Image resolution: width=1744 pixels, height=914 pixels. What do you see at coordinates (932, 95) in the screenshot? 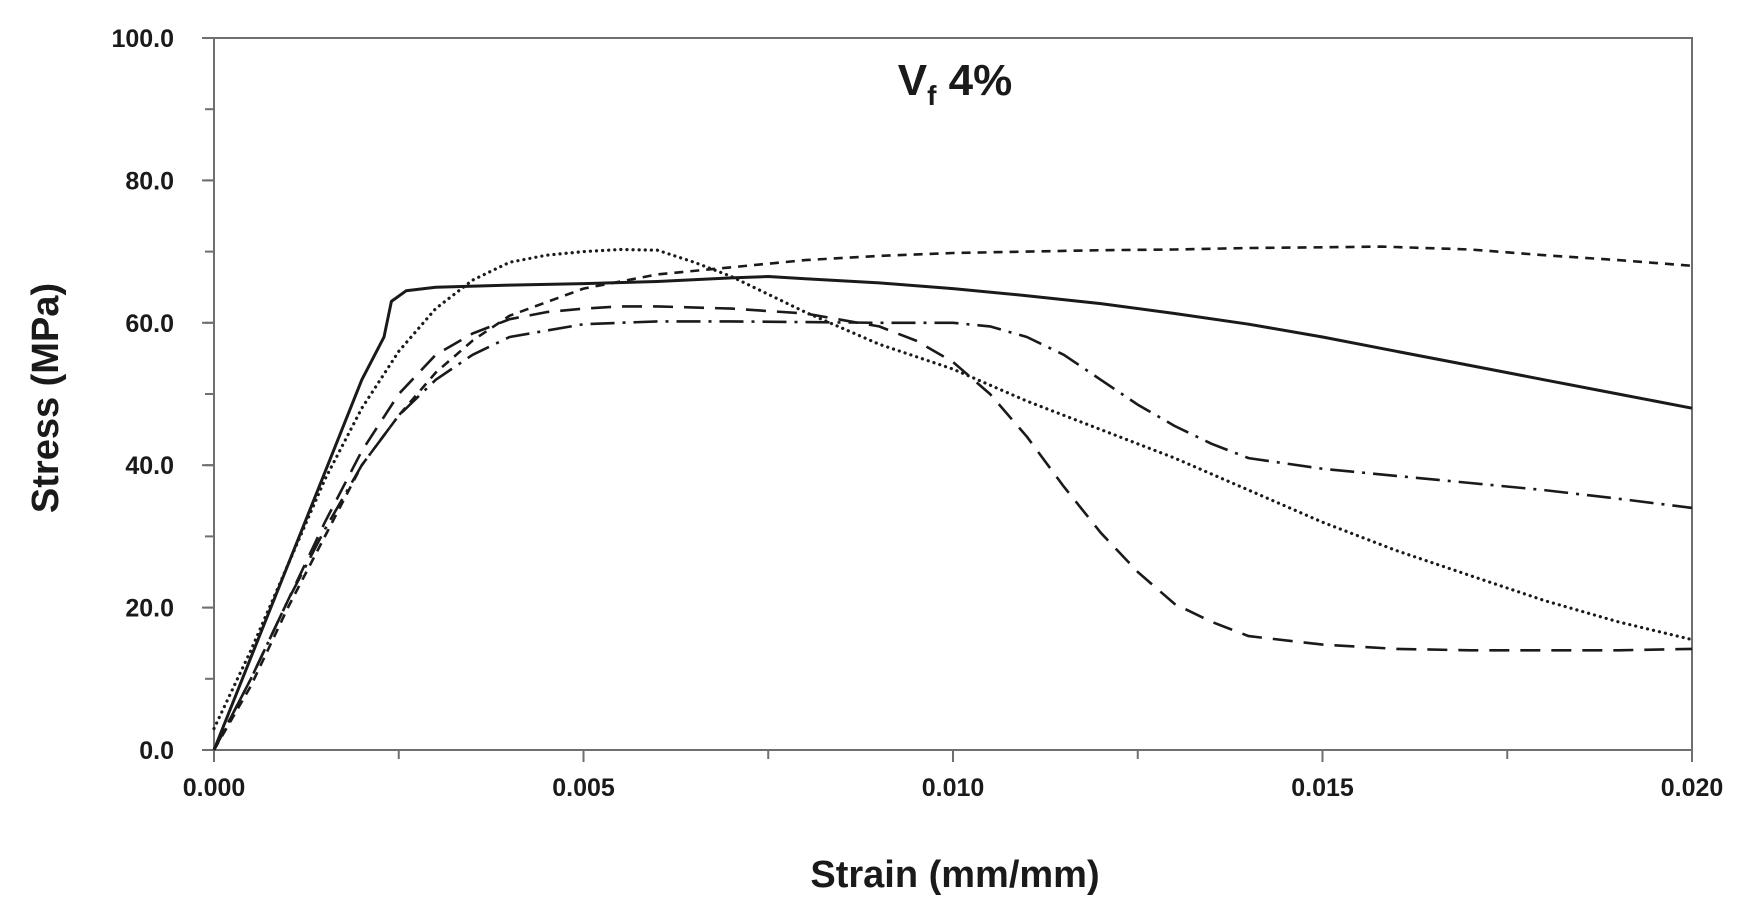
I see `chart-title-subscript: f` at bounding box center [932, 95].